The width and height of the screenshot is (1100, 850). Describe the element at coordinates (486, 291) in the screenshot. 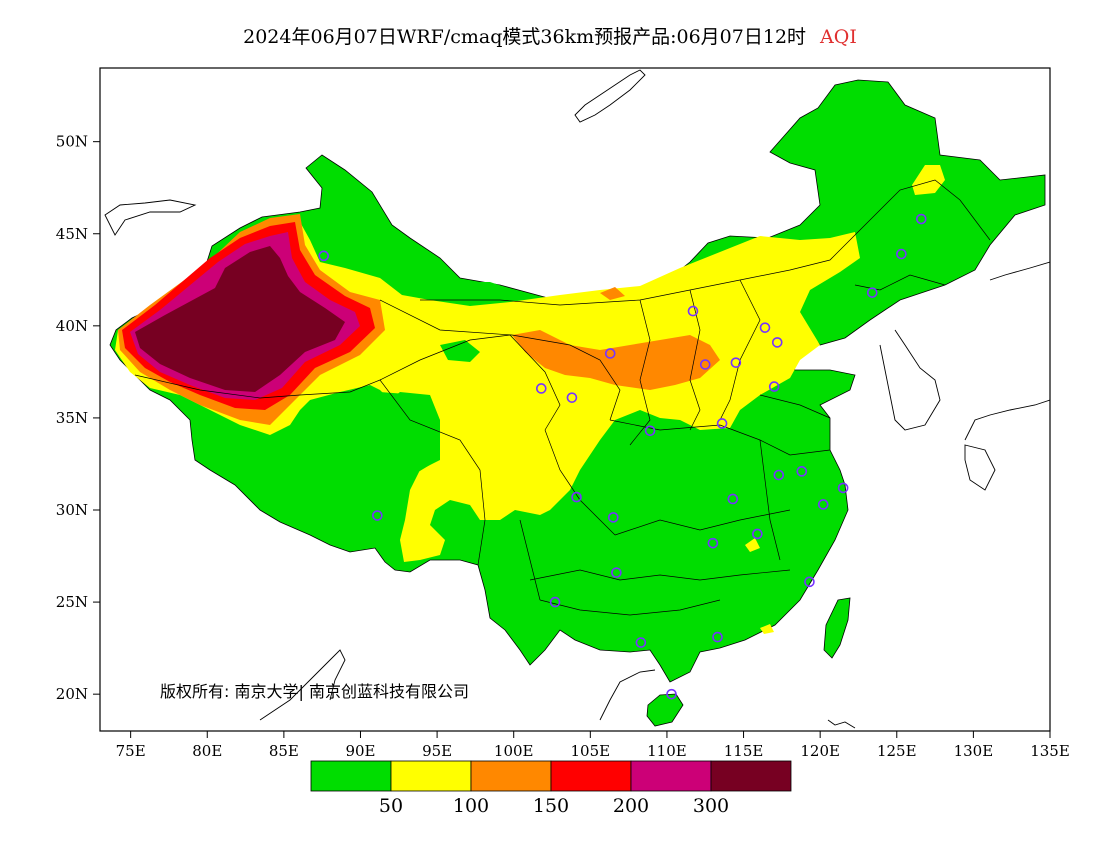

I see `green-patch-inner-mongolia` at that location.